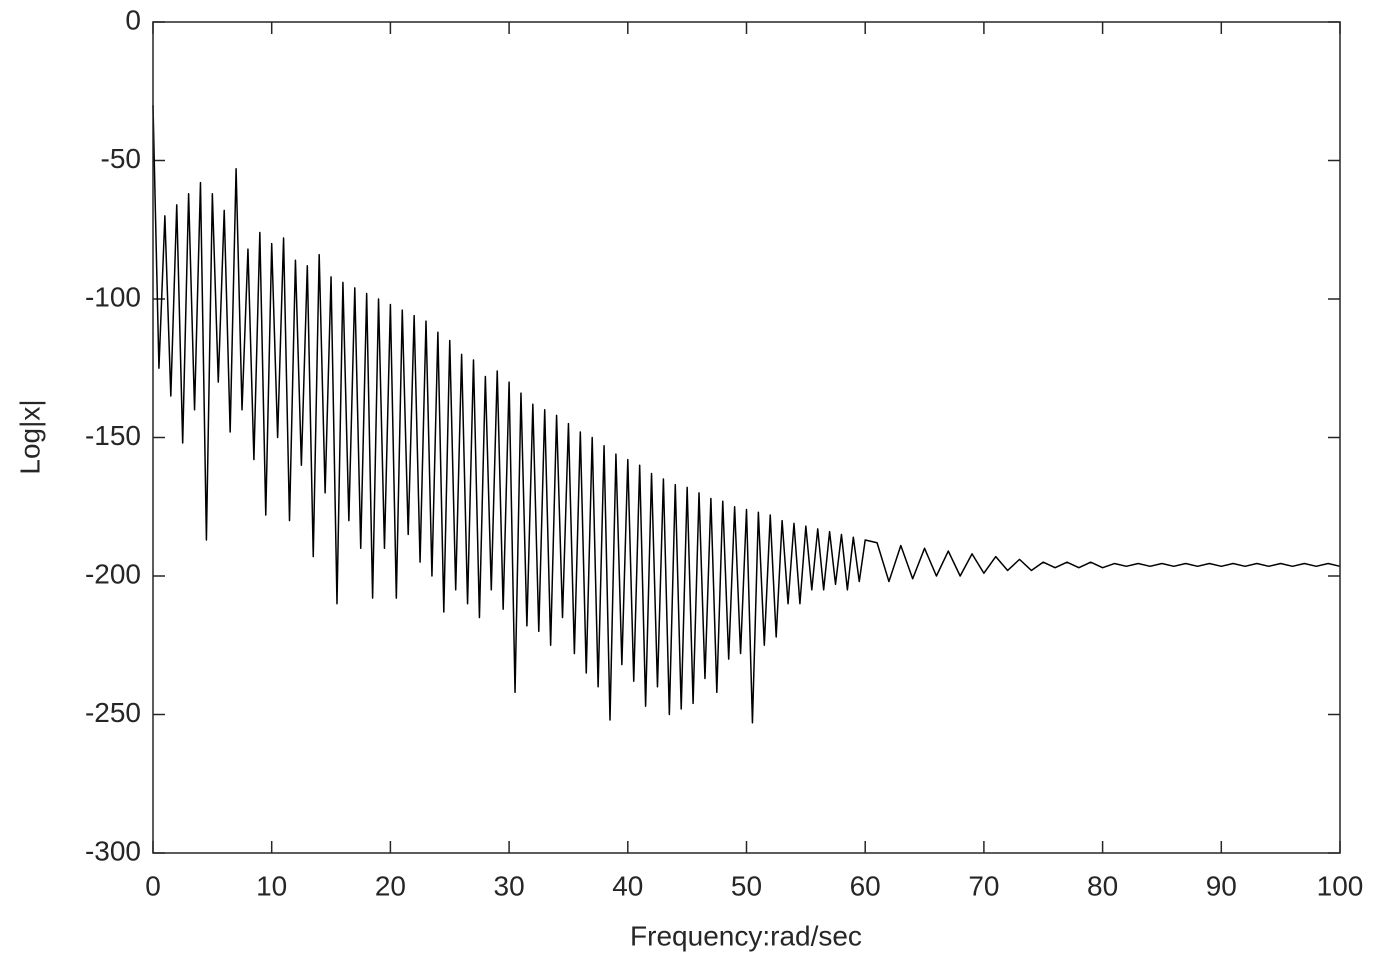 The height and width of the screenshot is (975, 1384). What do you see at coordinates (1340, 885) in the screenshot?
I see `x-tick-label: 100` at bounding box center [1340, 885].